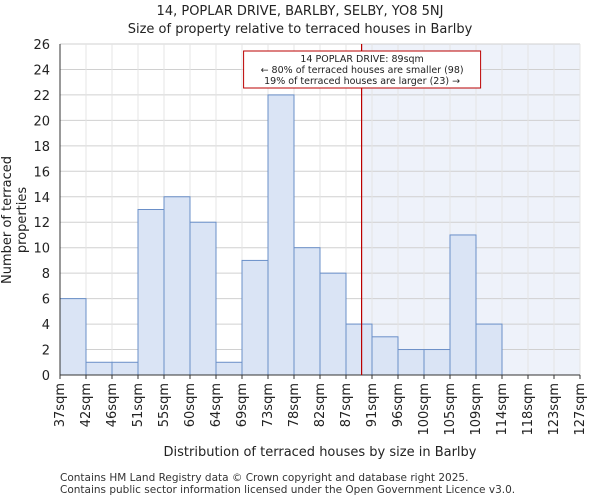  What do you see at coordinates (46, 325) in the screenshot?
I see `y-tick-label: 4` at bounding box center [46, 325].